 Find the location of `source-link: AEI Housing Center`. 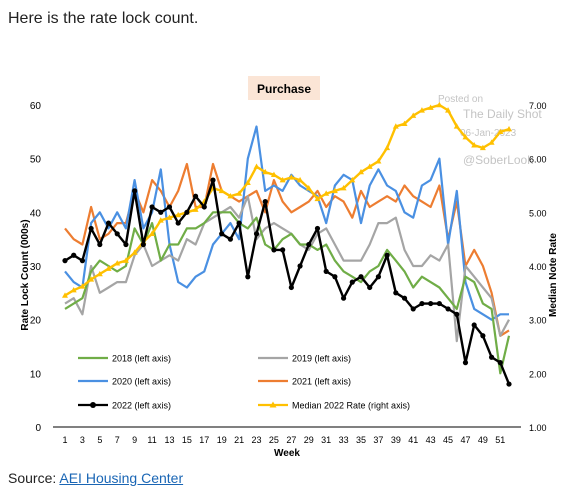

source-link: AEI Housing Center is located at coordinates (121, 478).